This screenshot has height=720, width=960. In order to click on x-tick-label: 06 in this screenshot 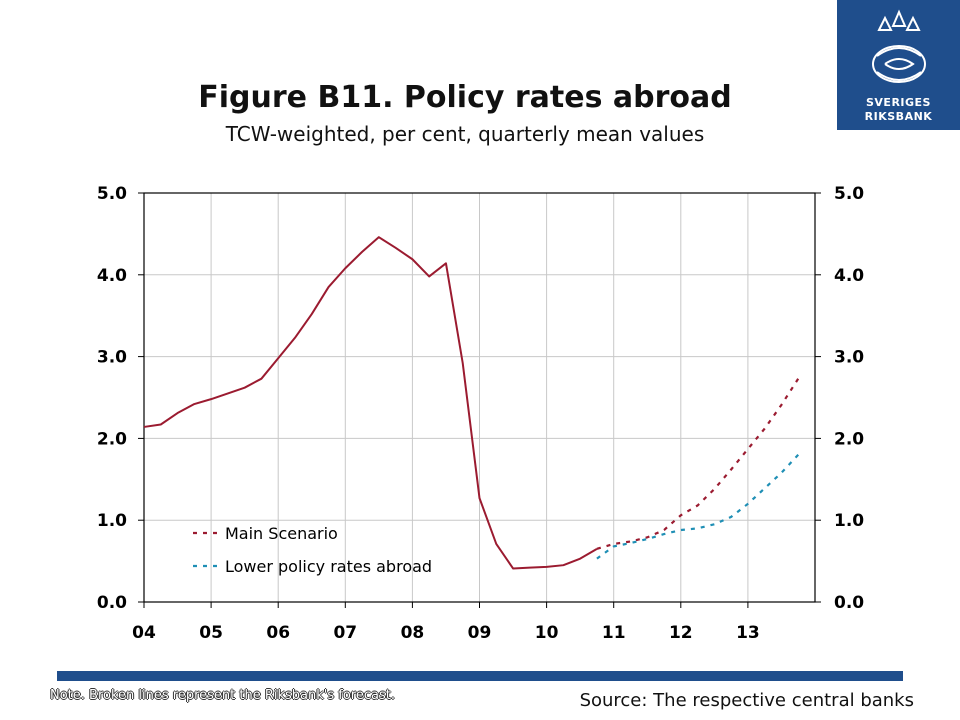, I will do `click(278, 633)`.